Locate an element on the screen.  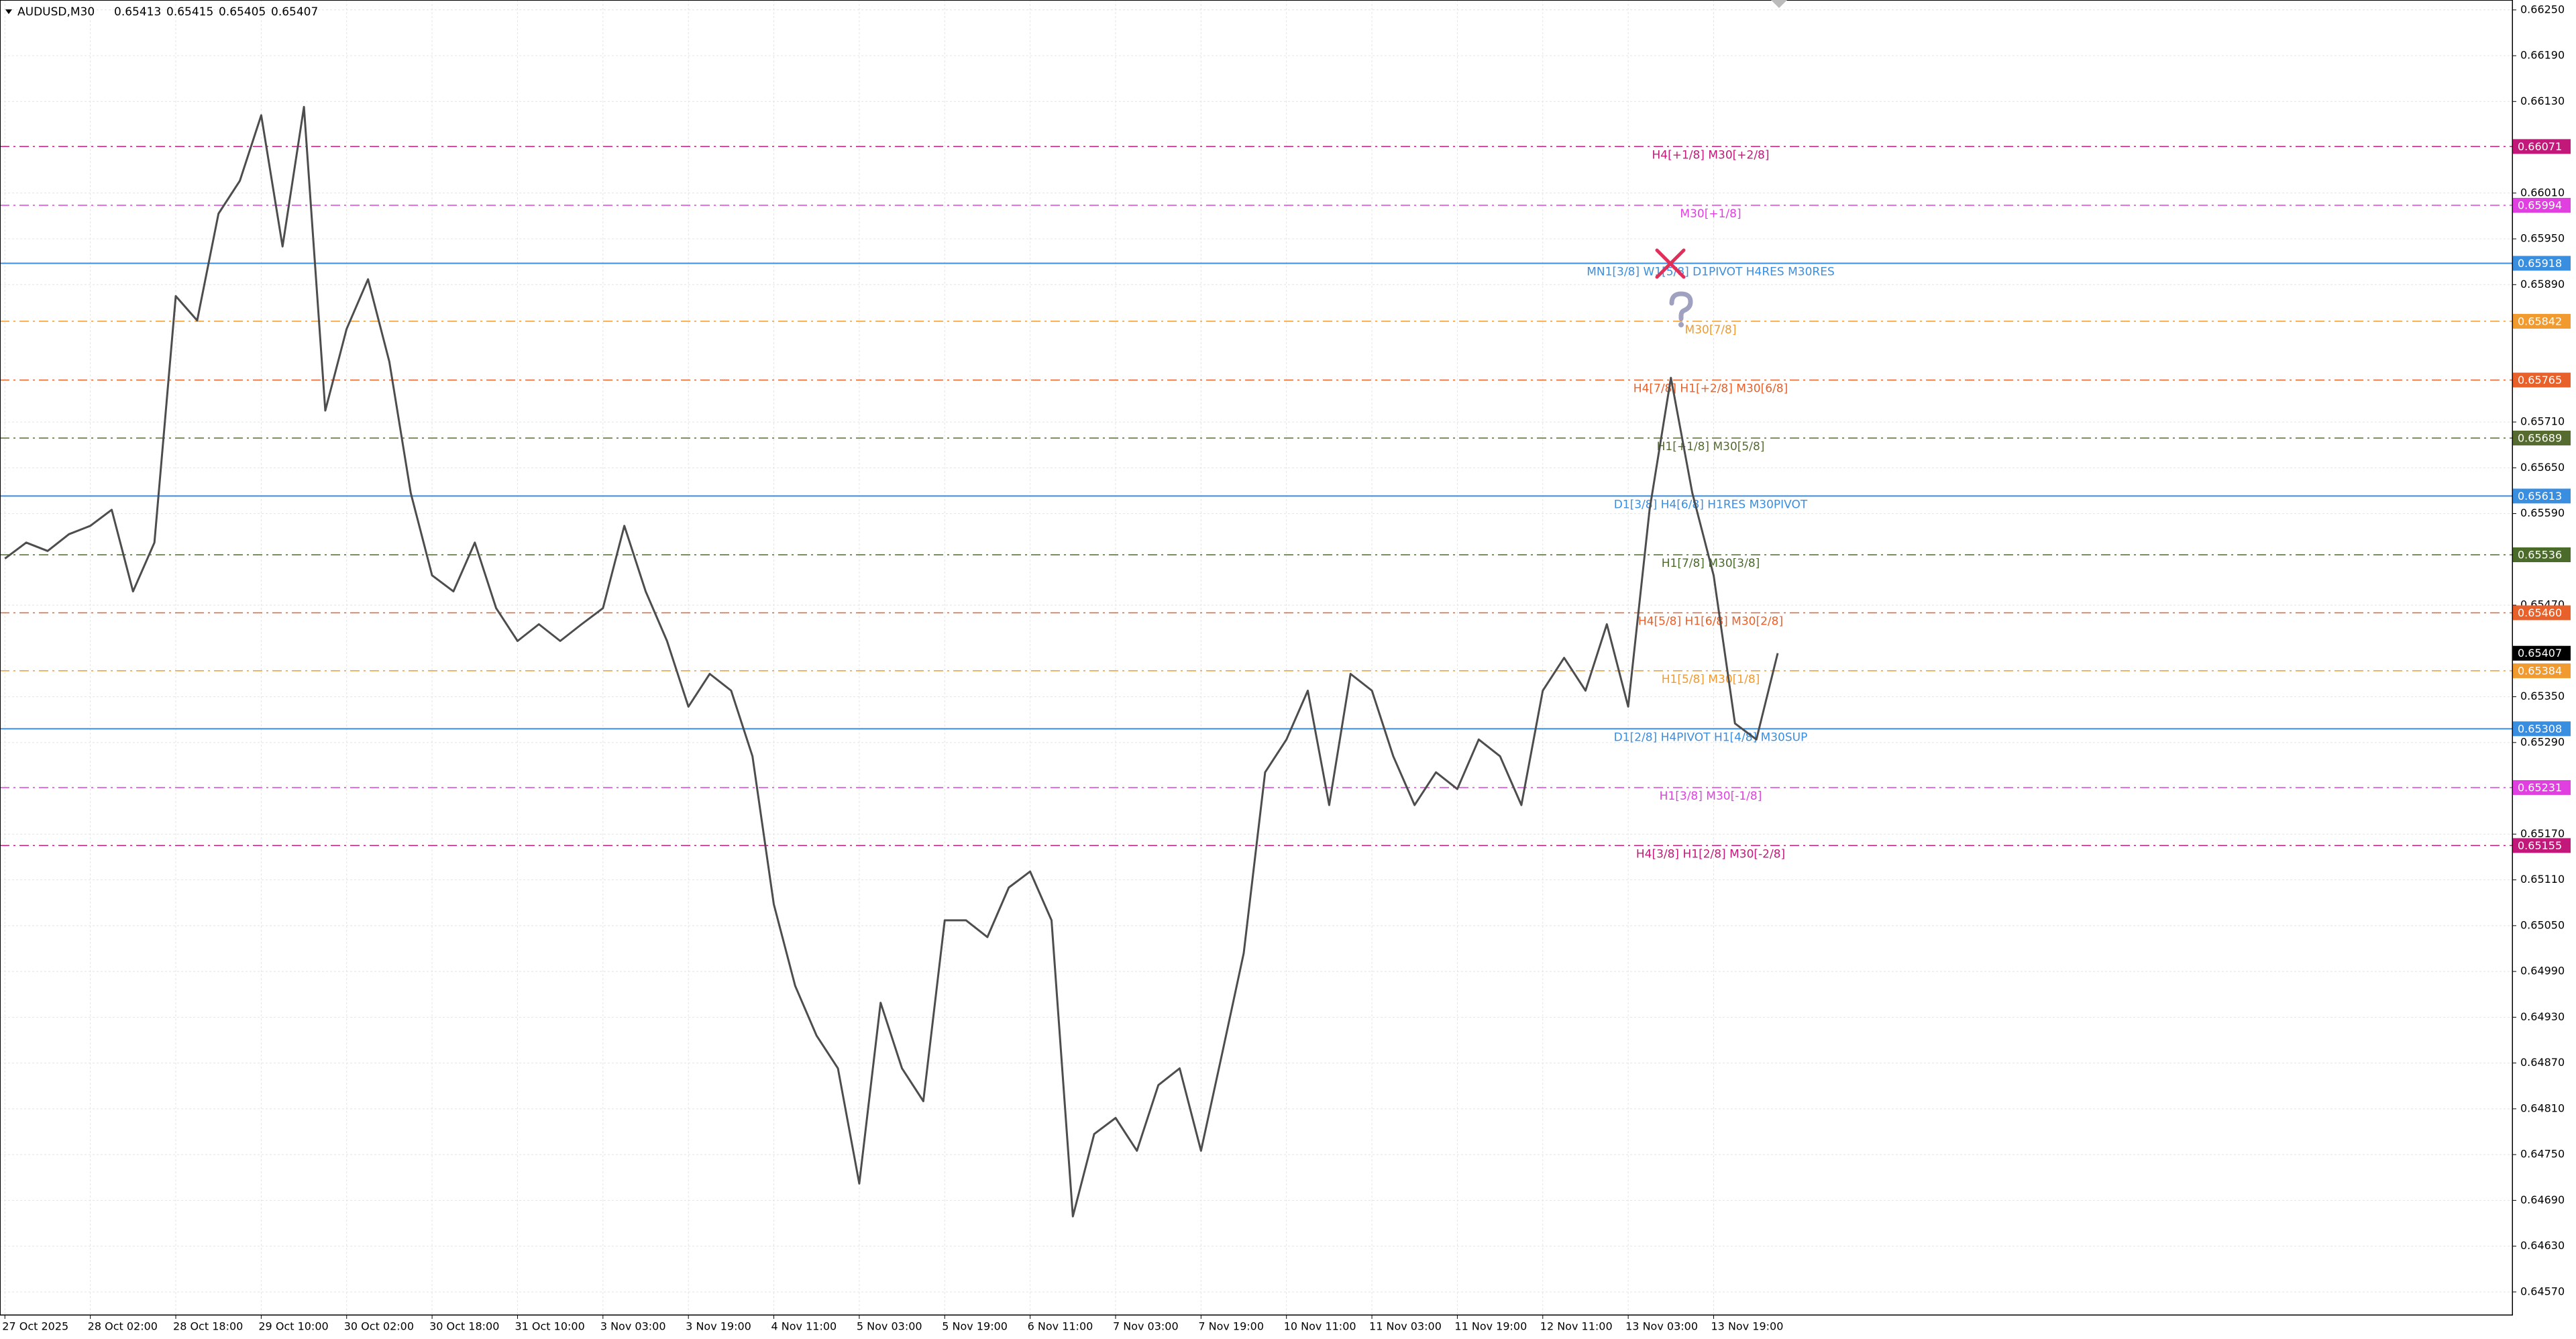
y-tick-label: 0.65110 is located at coordinates (2542, 879).